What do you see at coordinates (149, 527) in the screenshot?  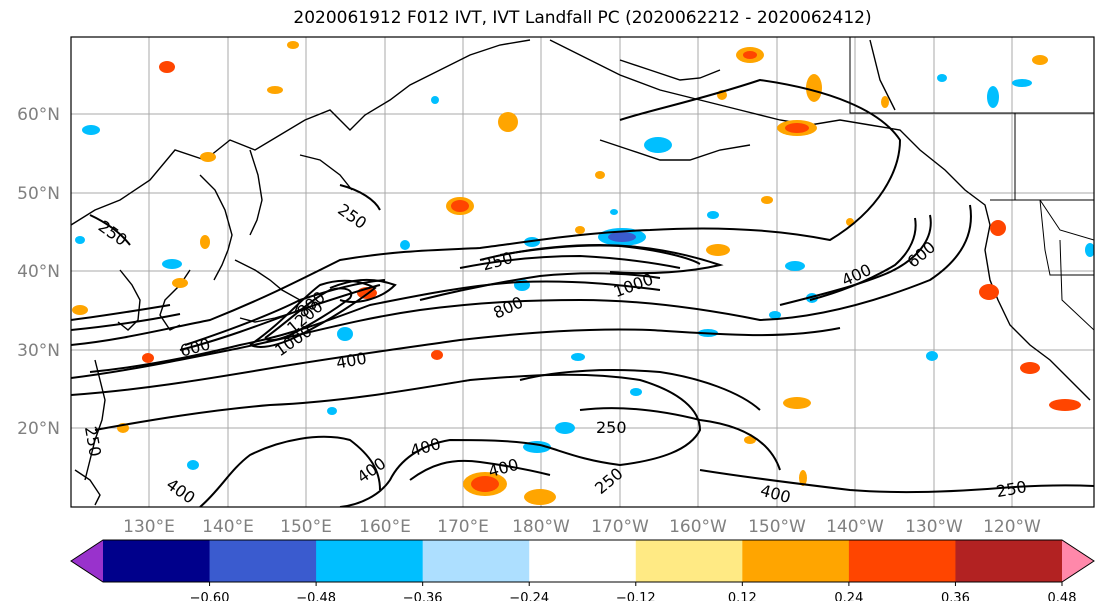 I see `lon-label: 130°E` at bounding box center [149, 527].